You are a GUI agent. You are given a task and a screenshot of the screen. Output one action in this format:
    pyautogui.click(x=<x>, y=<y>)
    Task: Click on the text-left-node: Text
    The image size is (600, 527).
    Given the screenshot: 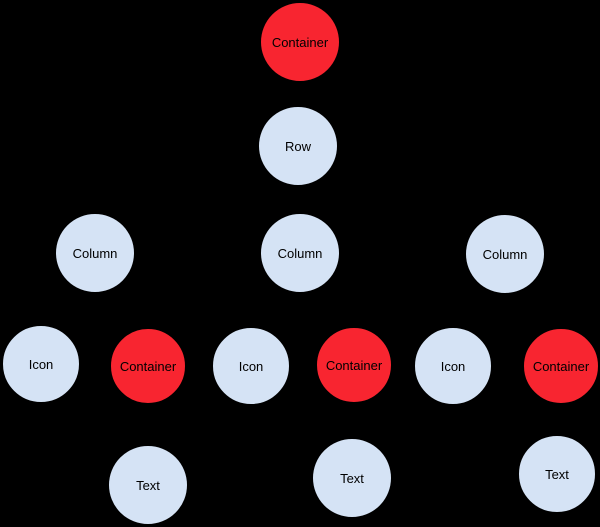 What is the action you would take?
    pyautogui.click(x=148, y=485)
    